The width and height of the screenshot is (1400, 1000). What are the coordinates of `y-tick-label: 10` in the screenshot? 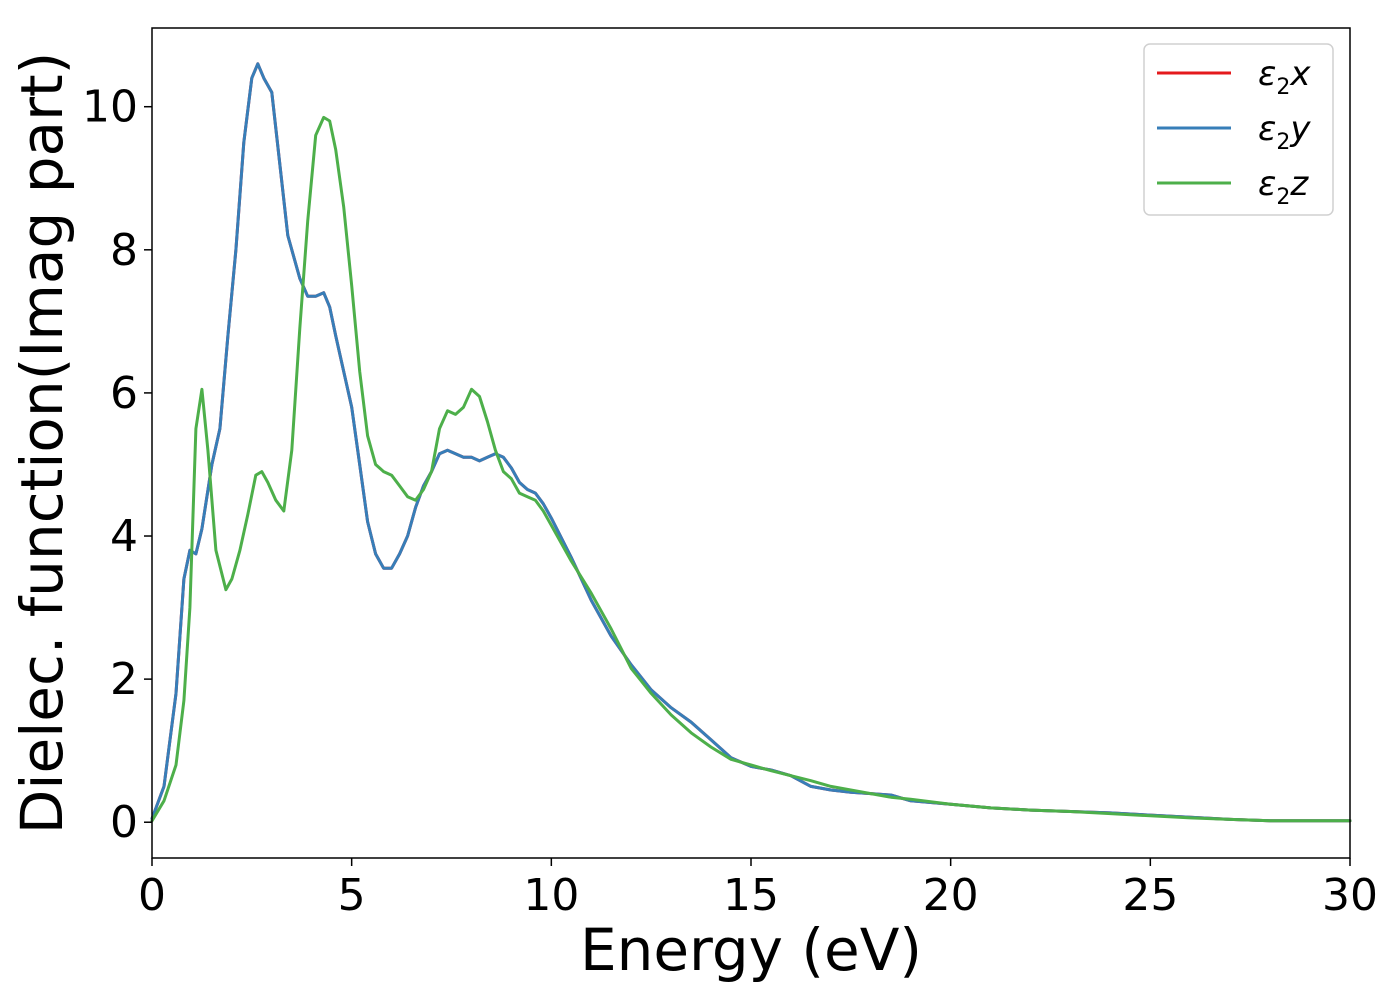 It's located at (110, 107).